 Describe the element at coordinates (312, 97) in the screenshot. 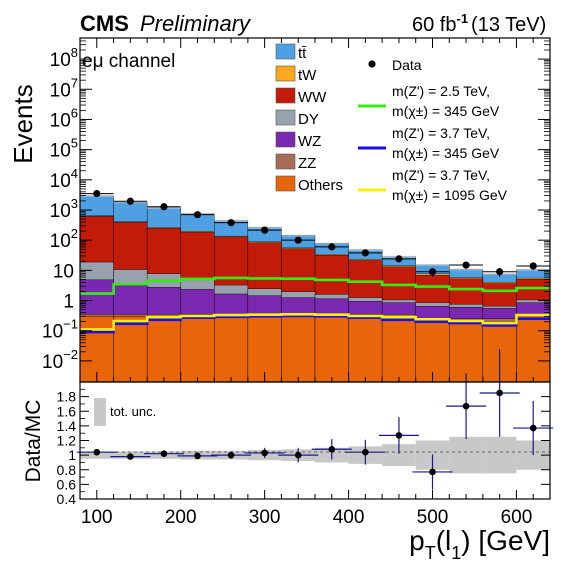

I see `legend-label-2: WW` at that location.